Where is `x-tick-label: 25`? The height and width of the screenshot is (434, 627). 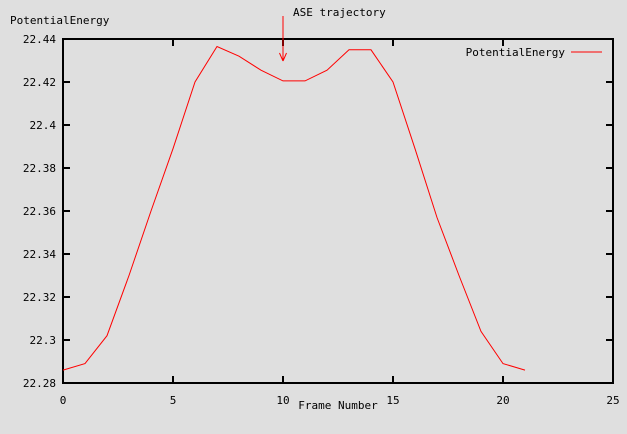 x-tick-label: 25 is located at coordinates (613, 400).